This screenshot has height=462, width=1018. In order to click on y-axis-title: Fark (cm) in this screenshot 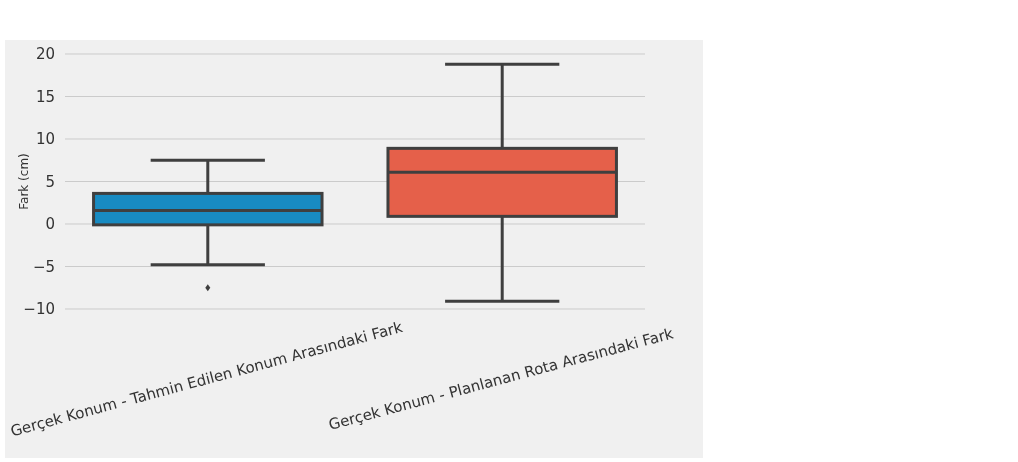, I will do `click(24, 181)`.